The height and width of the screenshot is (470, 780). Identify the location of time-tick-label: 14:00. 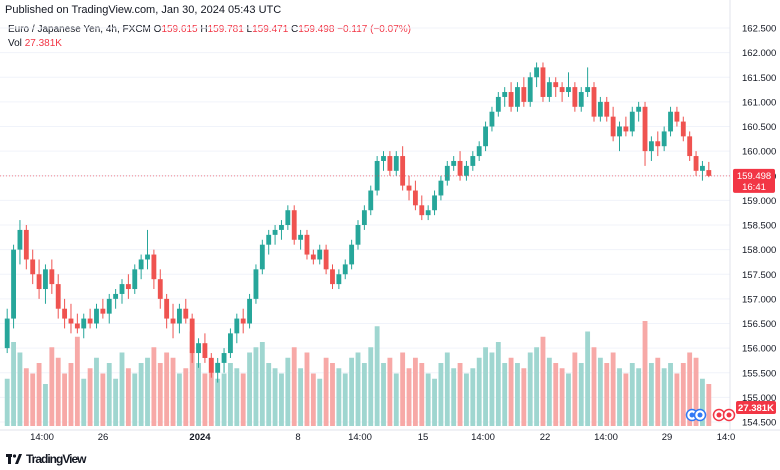
(606, 437).